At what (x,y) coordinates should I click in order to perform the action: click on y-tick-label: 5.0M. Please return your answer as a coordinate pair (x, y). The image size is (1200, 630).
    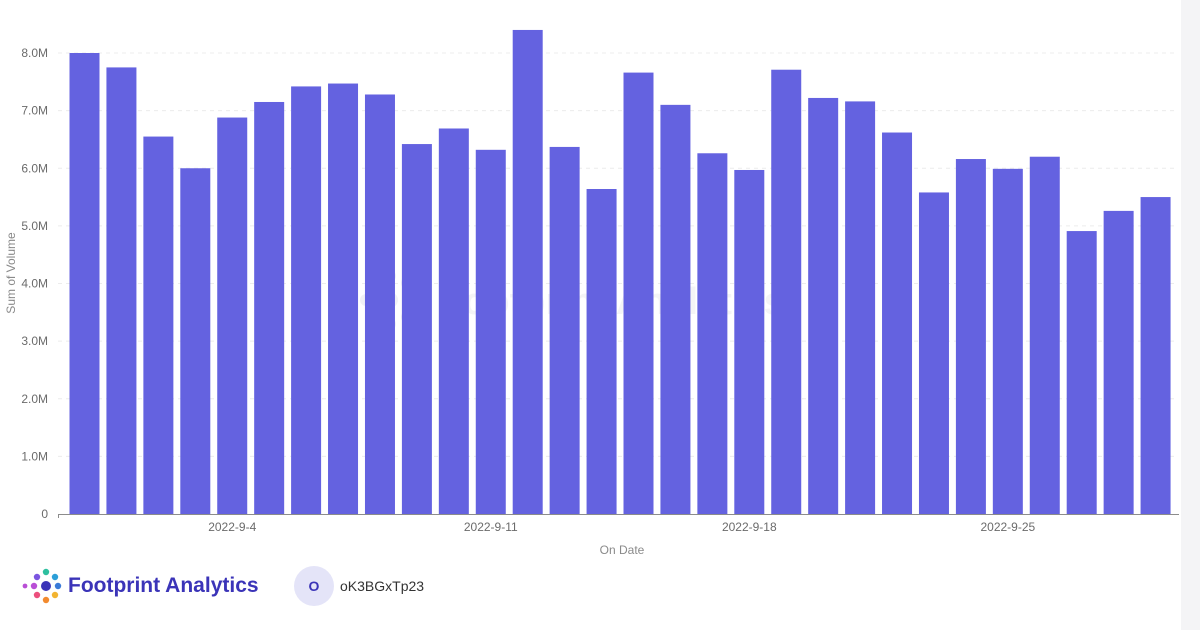
    Looking at the image, I should click on (34, 226).